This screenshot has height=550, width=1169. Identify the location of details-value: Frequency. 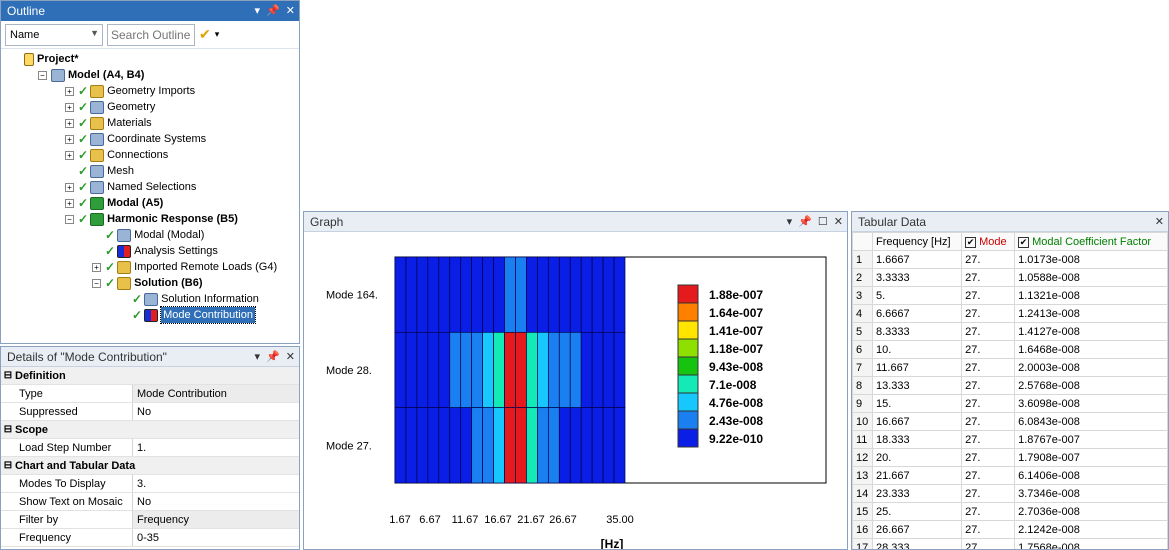
(216, 519).